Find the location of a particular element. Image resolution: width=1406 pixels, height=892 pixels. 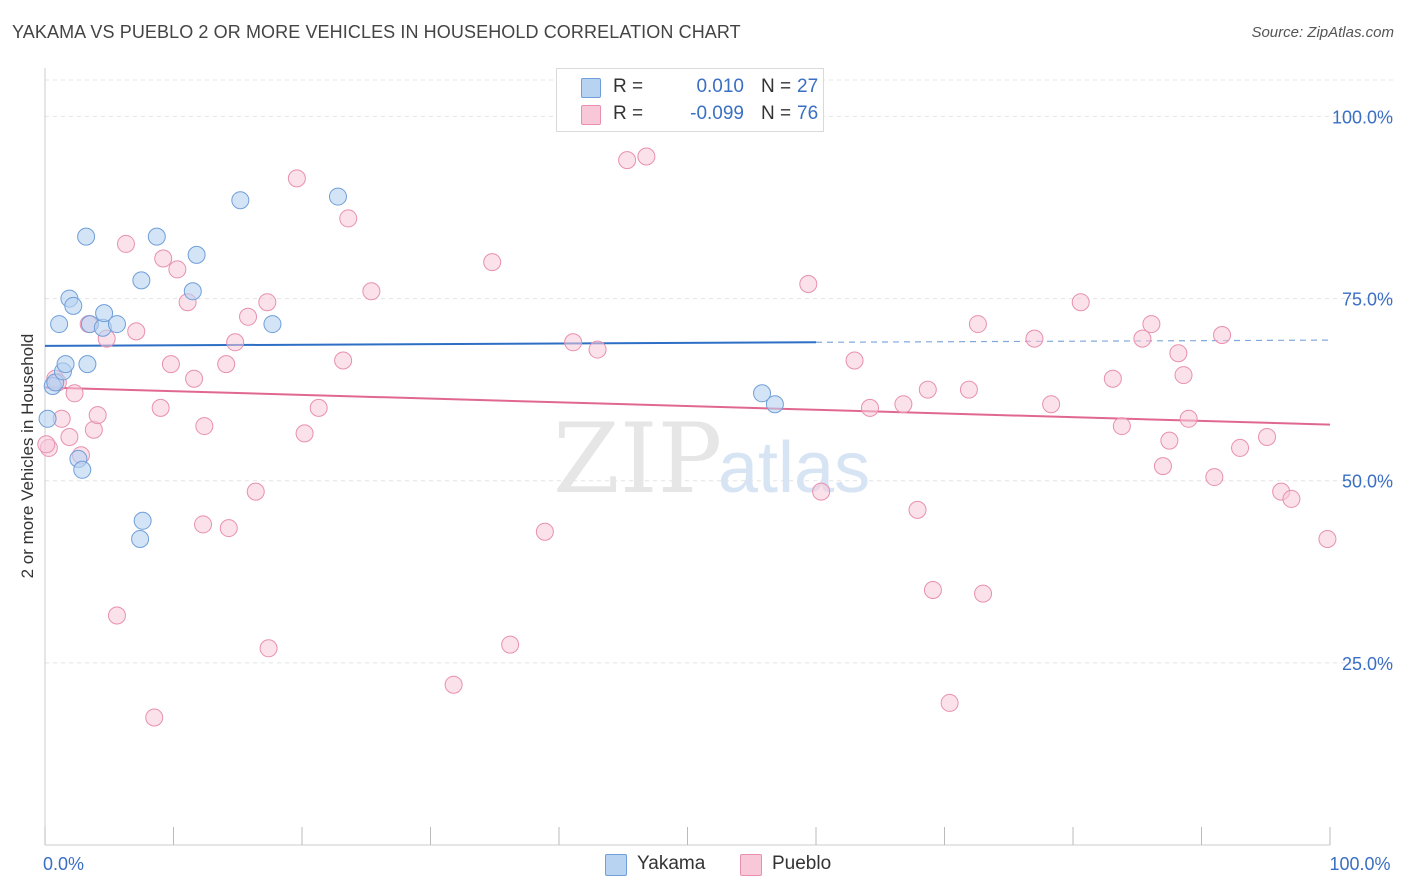

x-tick-label: 100.0% is located at coordinates (1359, 864).